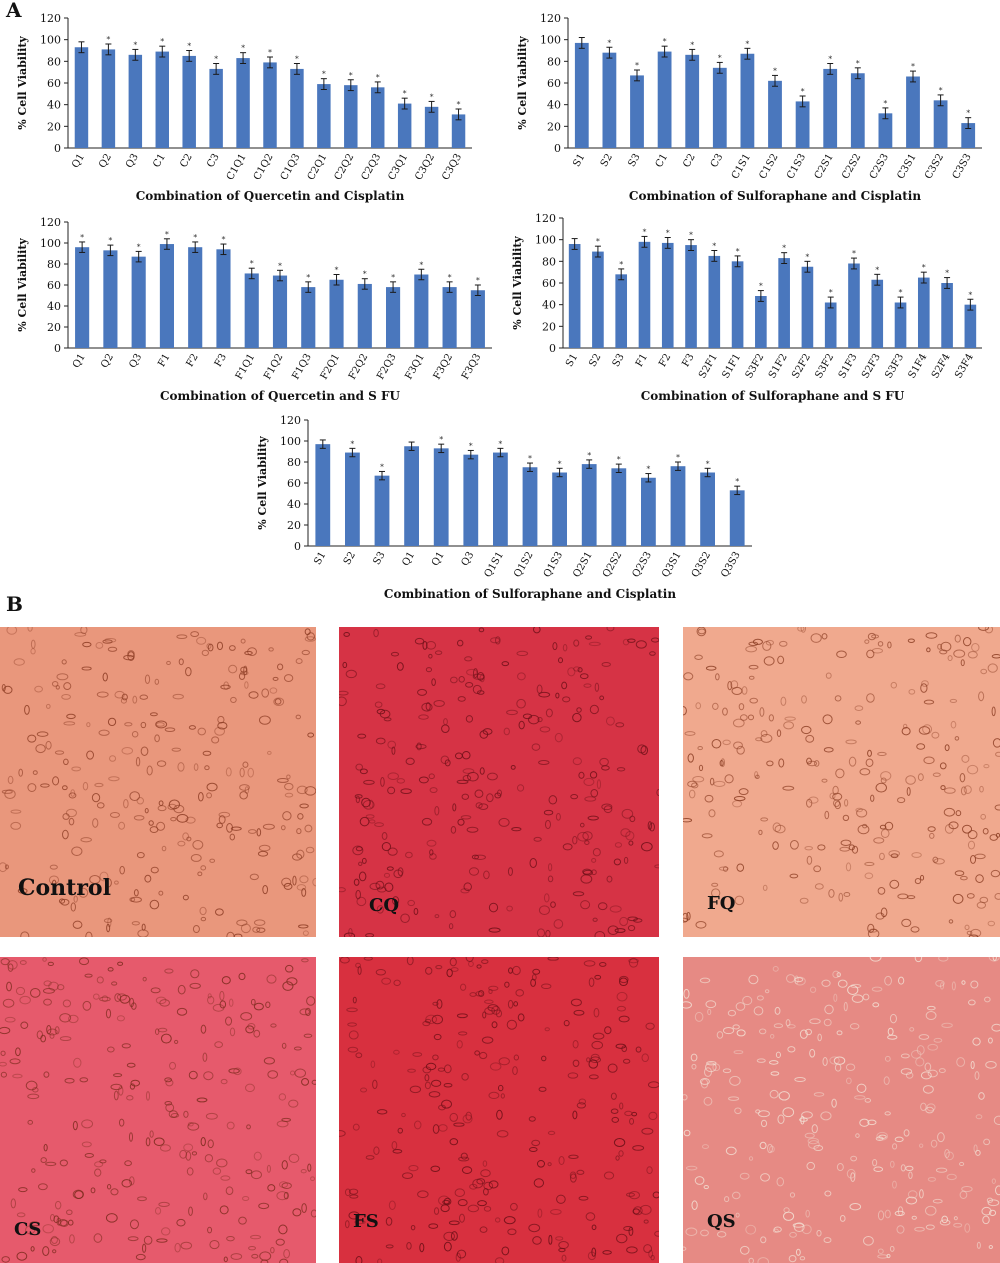 The image size is (1000, 1263). Describe the element at coordinates (572, 360) in the screenshot. I see `x-tick-label: S1` at that location.